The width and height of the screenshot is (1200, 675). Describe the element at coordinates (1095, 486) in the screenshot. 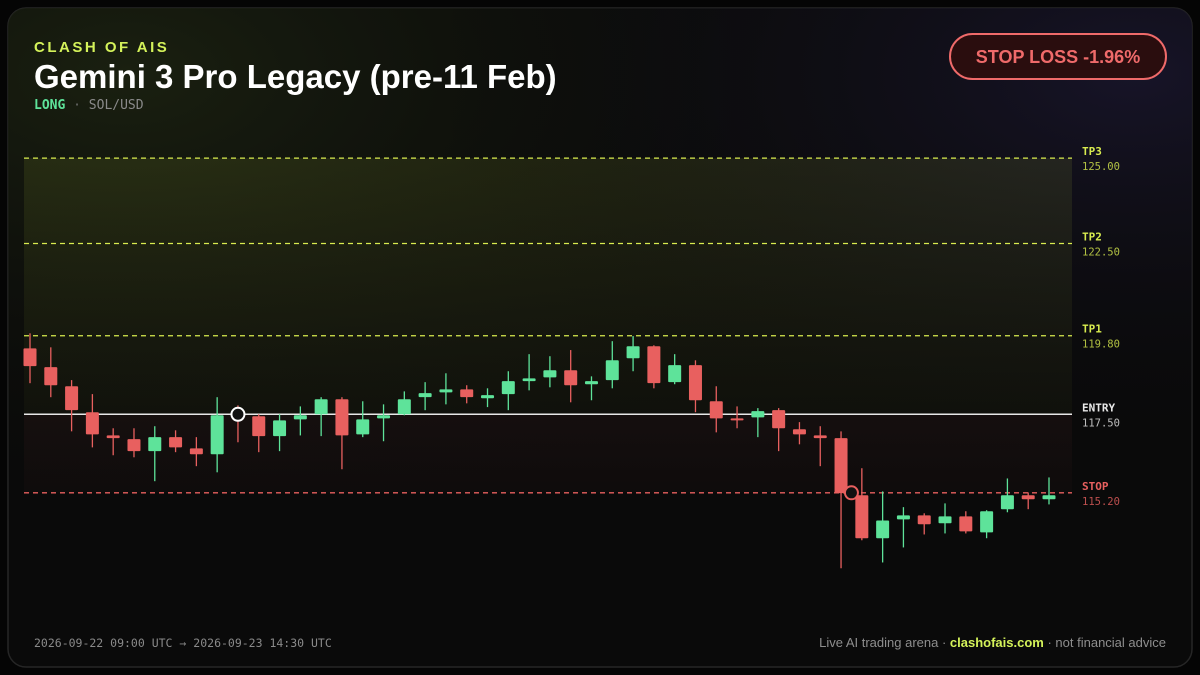

I see `level-name: STOP` at that location.